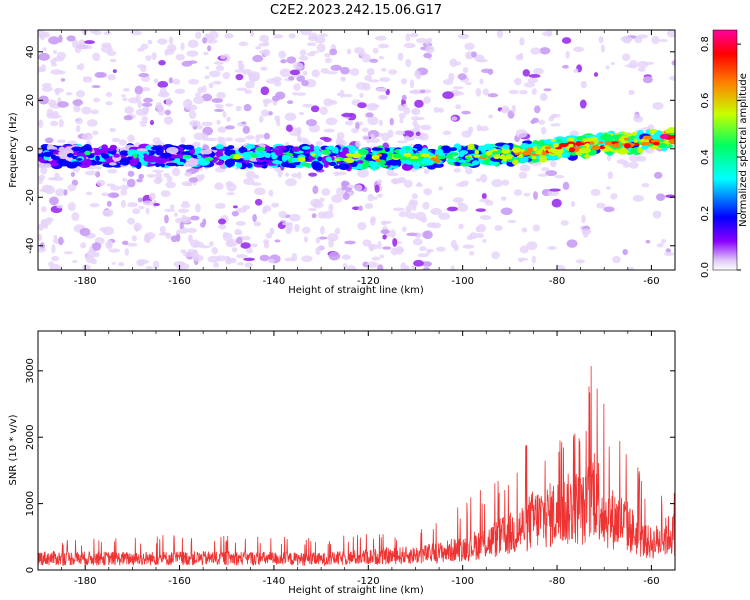  I want to click on y-tick-label: 0, so click(30, 149).